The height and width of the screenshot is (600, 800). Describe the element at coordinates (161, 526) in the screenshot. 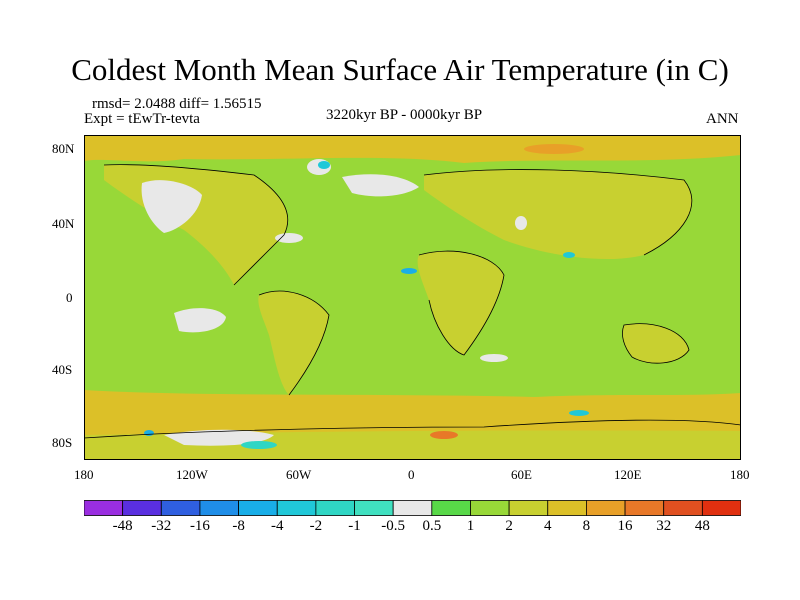

I see `colorbar-label: -32` at that location.